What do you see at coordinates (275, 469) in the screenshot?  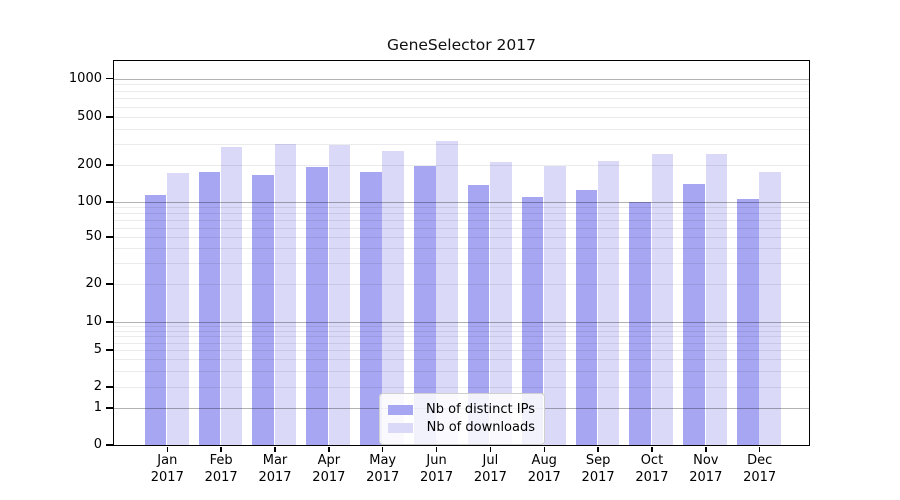 I see `x-axis-label: Mar 2017` at bounding box center [275, 469].